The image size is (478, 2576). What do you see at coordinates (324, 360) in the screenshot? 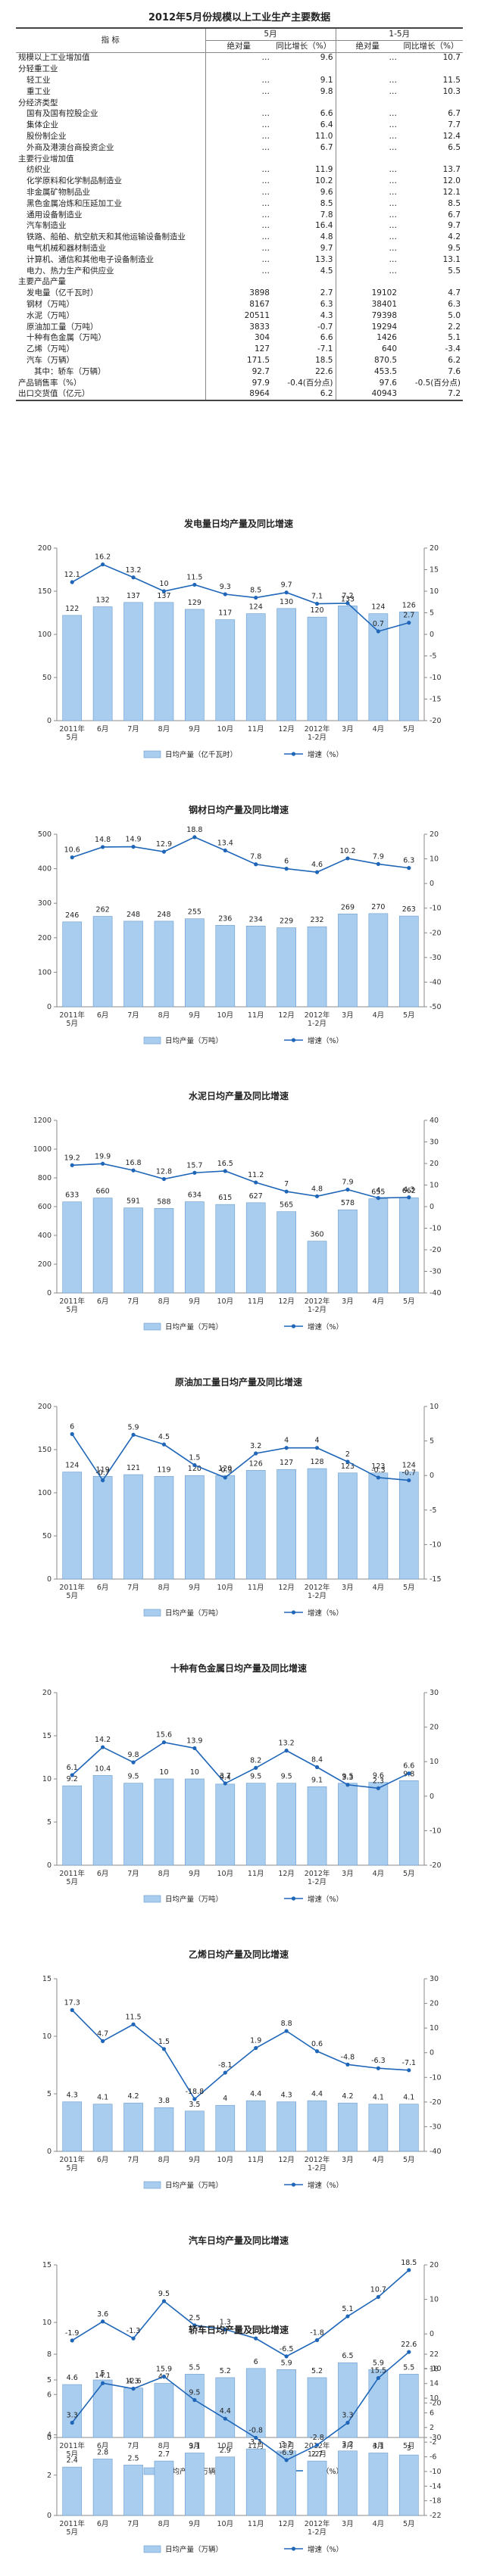
I see `may-growth: 18.5` at bounding box center [324, 360].